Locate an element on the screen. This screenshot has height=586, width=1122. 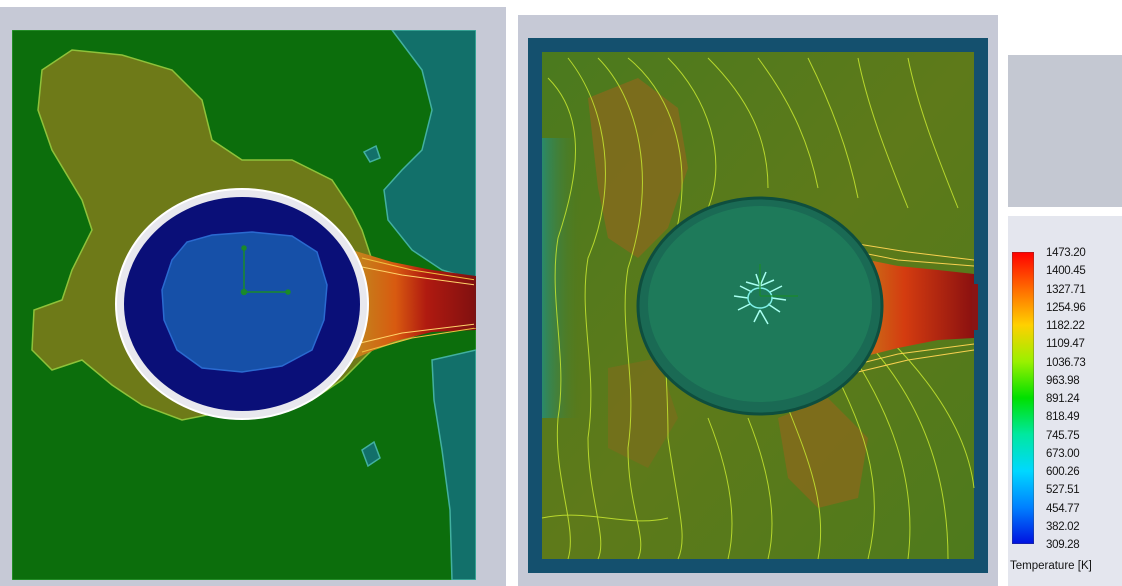
right-cylinder-inner is located at coordinates (760, 304).